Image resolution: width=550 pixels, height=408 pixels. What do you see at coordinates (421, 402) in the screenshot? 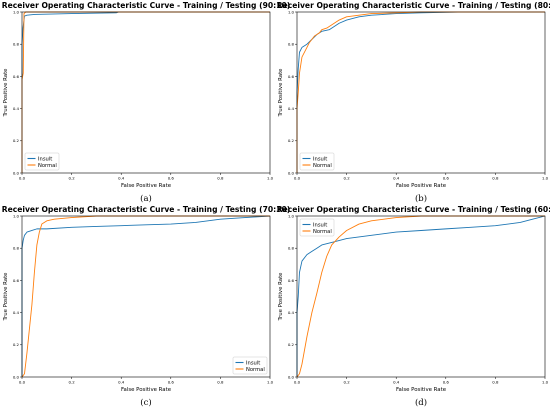
I see `panel-sub-label: (d)` at bounding box center [421, 402].